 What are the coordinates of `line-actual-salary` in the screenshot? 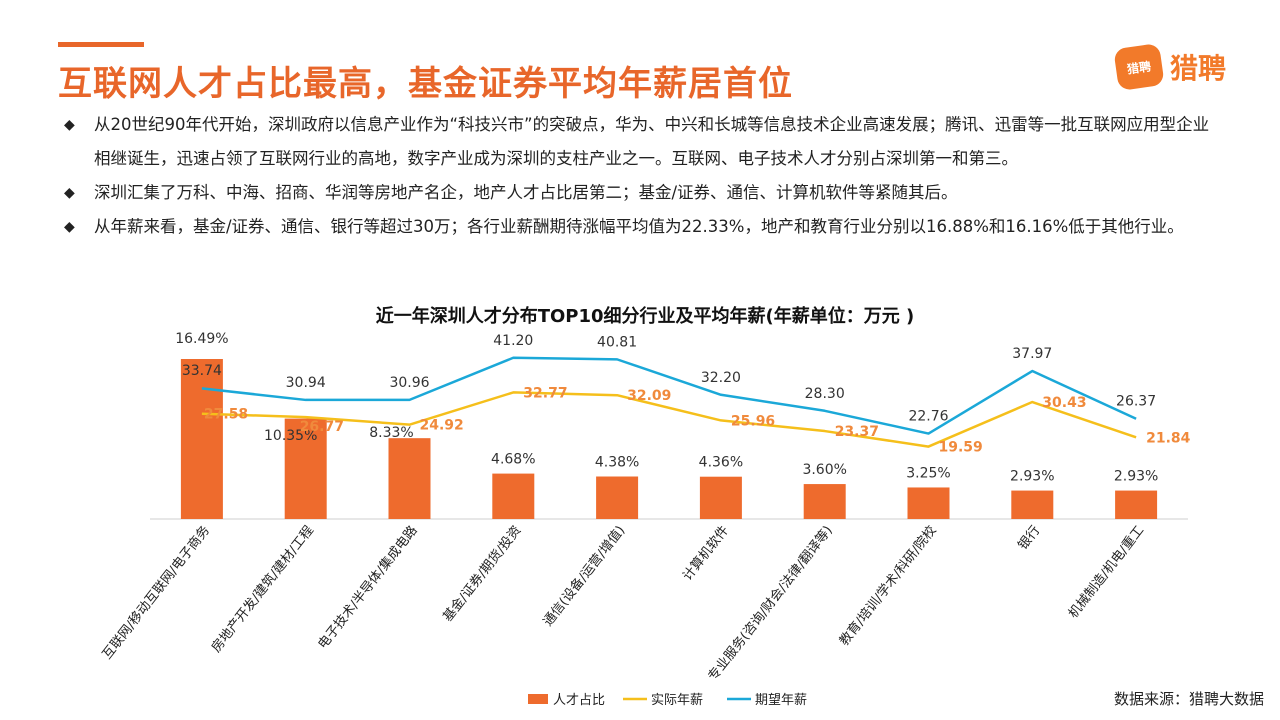 It's located at (669, 419).